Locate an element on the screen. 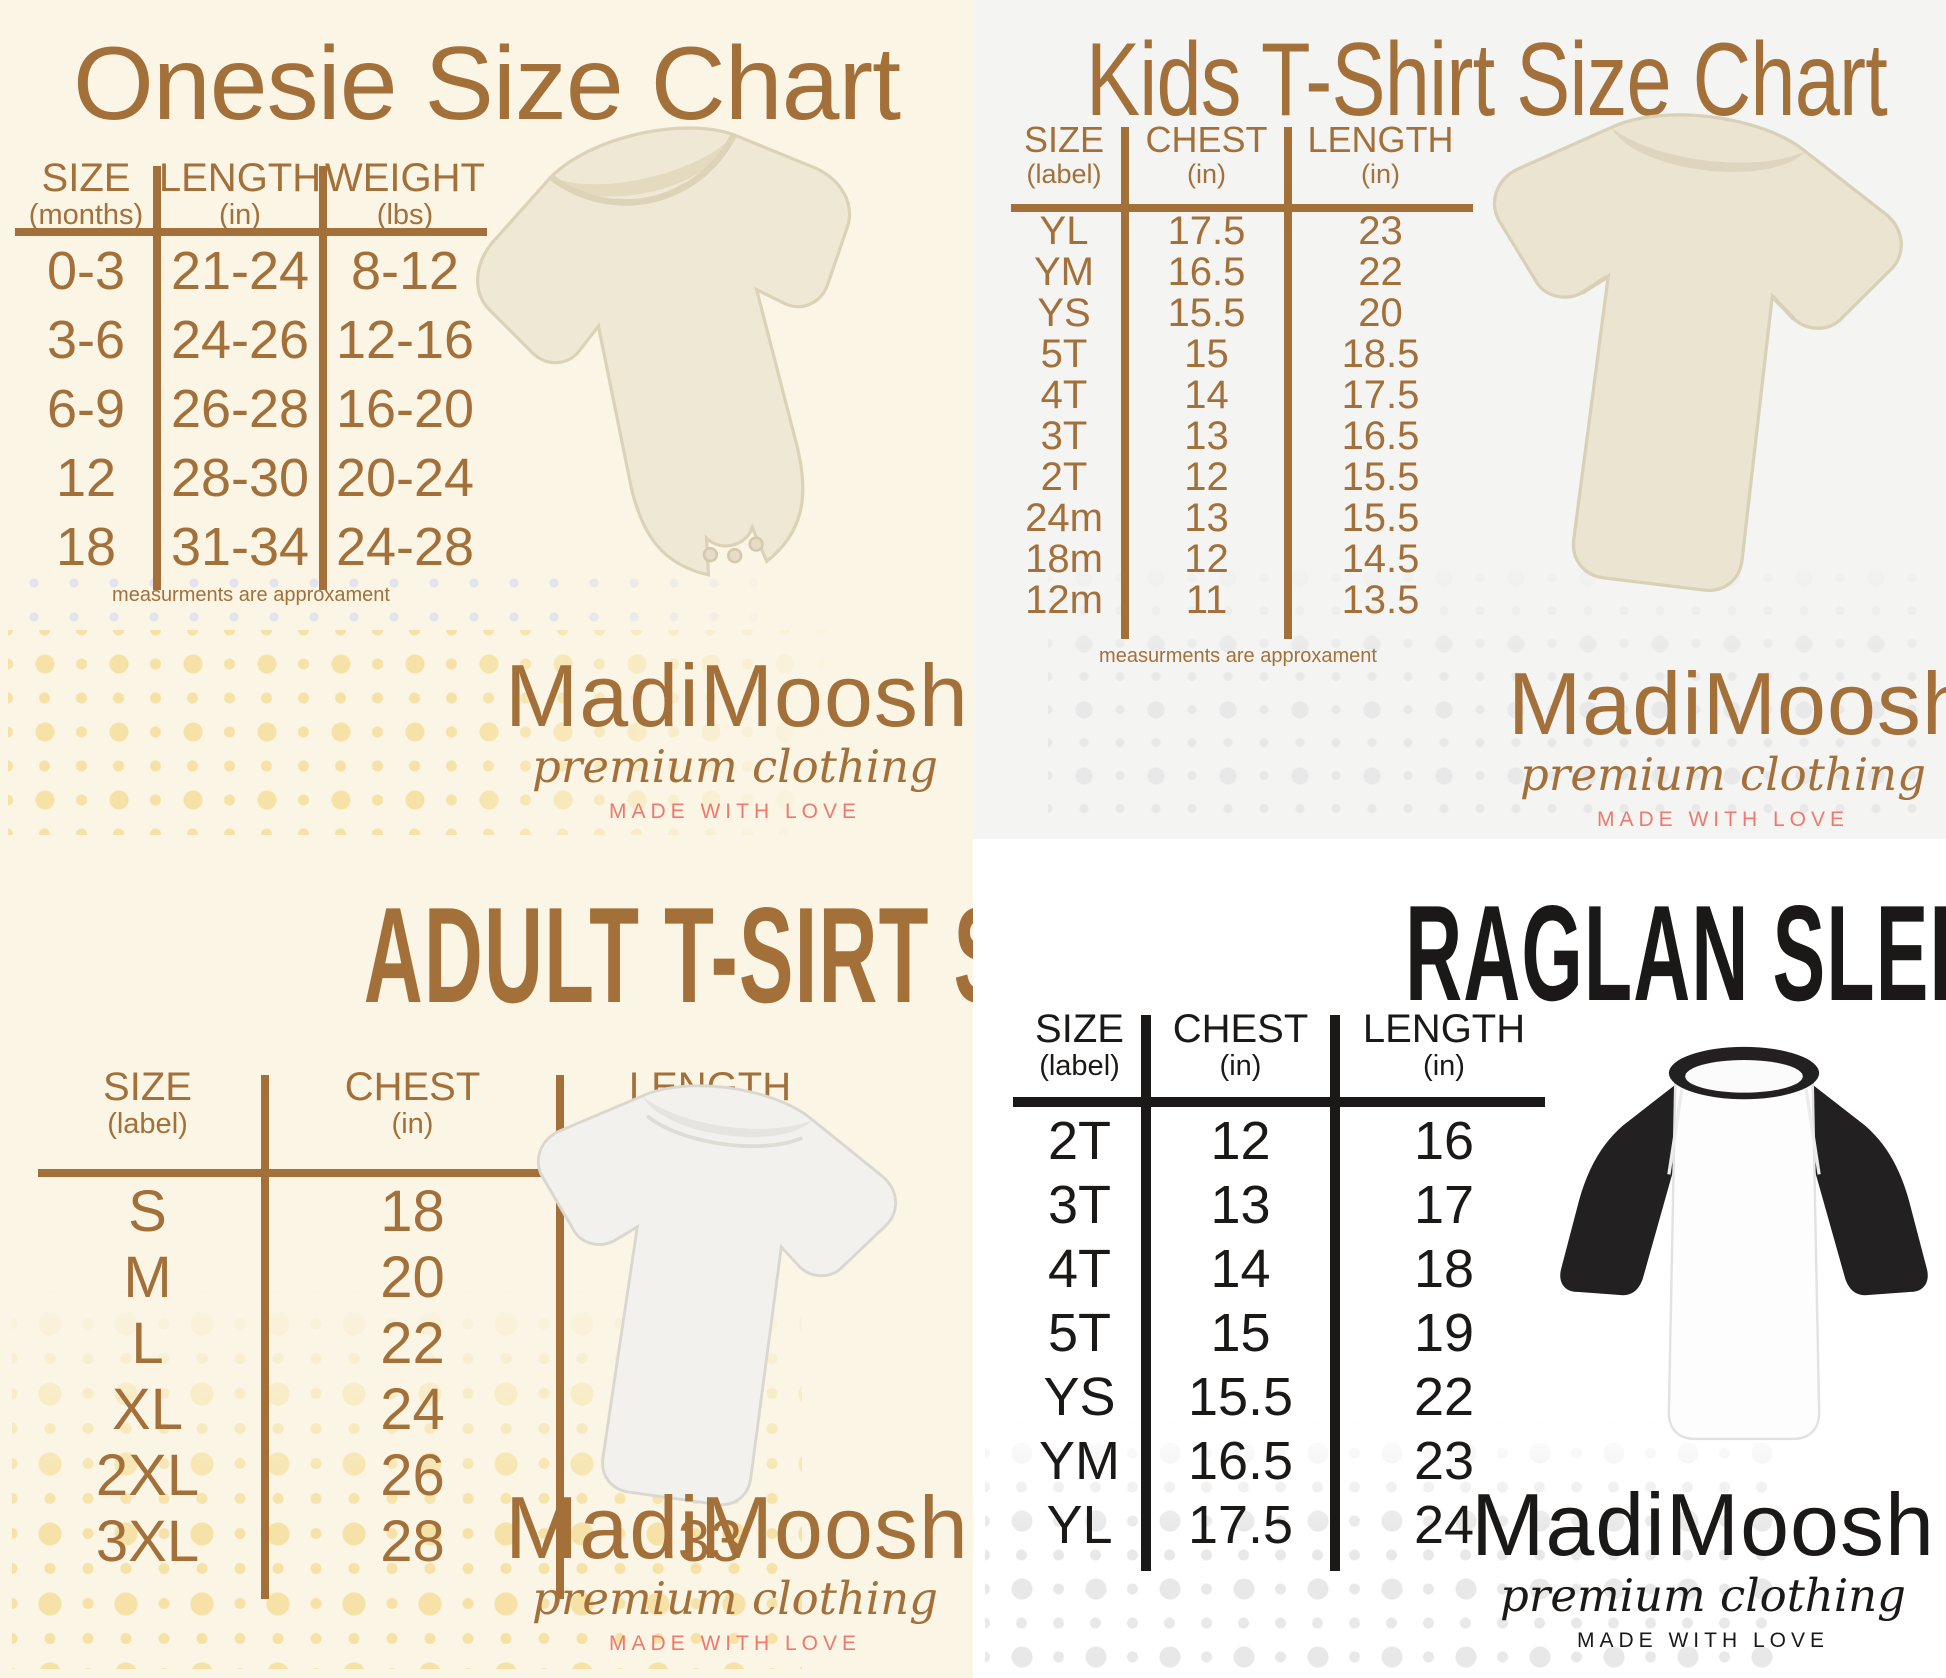 The image size is (1946, 1678). size-cell: 6-9 is located at coordinates (86, 408).